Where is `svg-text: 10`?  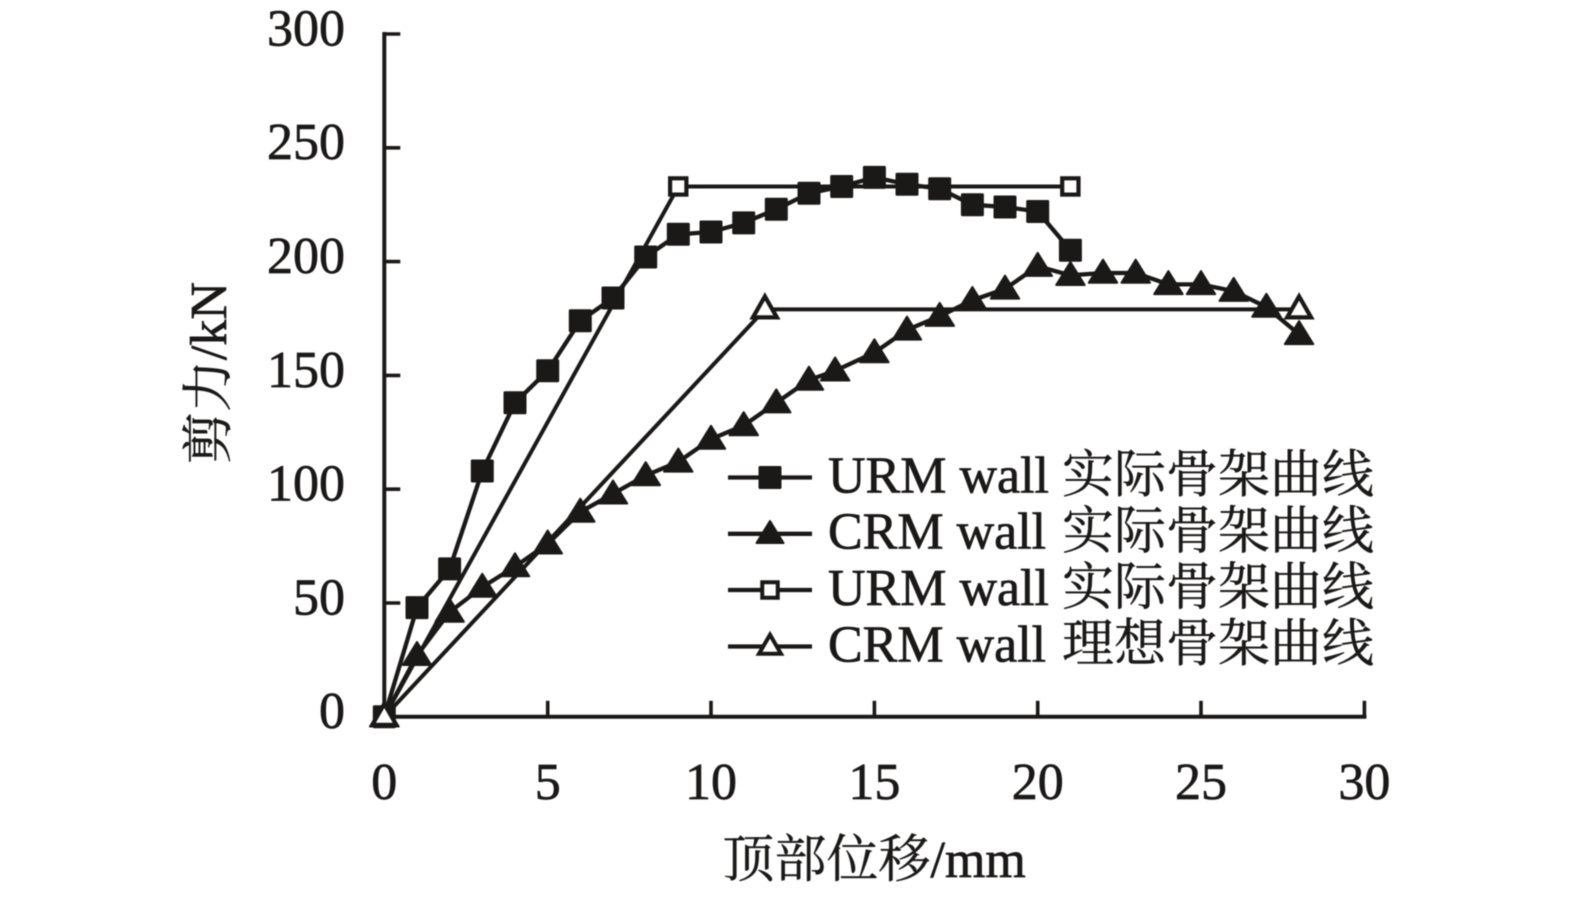
svg-text: 10 is located at coordinates (711, 782).